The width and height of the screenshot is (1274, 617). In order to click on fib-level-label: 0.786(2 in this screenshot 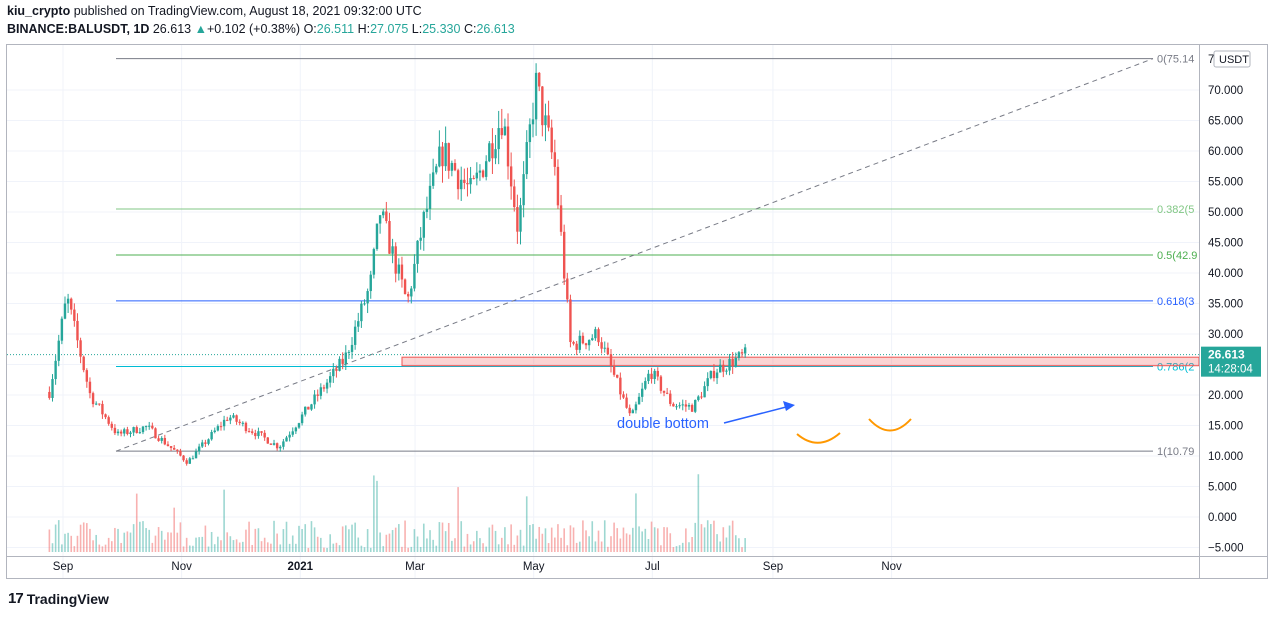, I will do `click(1175, 368)`.